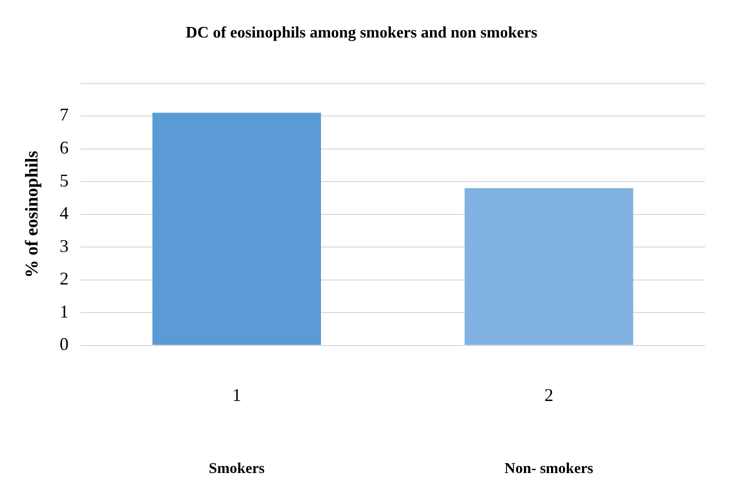 The image size is (753, 495). Describe the element at coordinates (549, 468) in the screenshot. I see `text: Non- smokers` at that location.